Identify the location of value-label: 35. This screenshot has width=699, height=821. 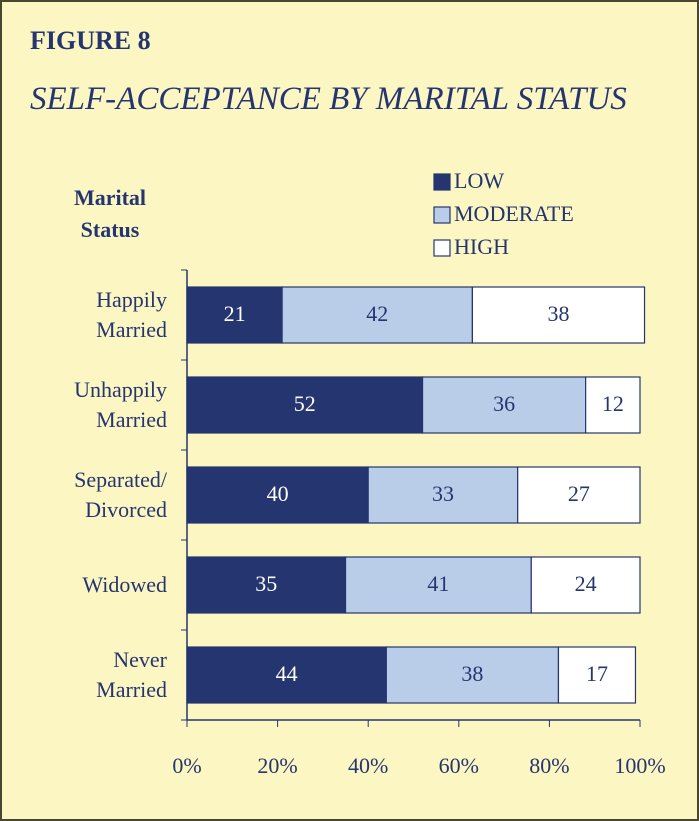
(266, 583).